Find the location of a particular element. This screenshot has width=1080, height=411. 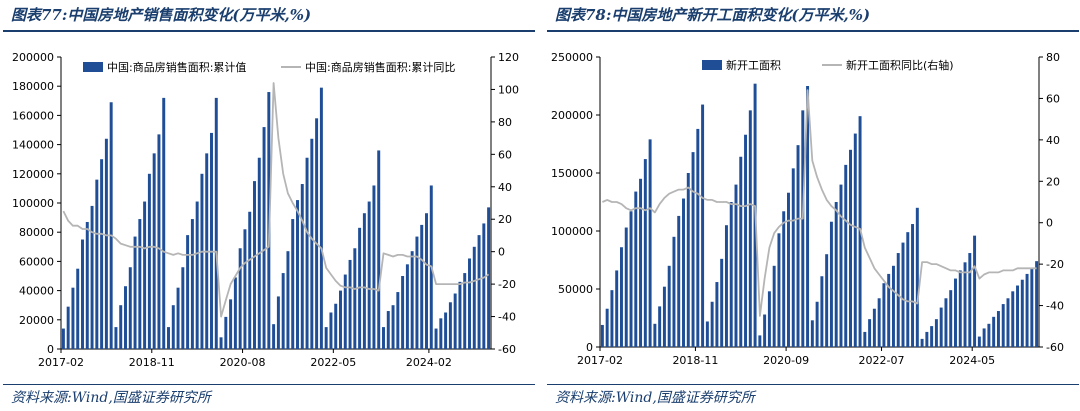

y-left-tick-label: 0 is located at coordinates (589, 347).